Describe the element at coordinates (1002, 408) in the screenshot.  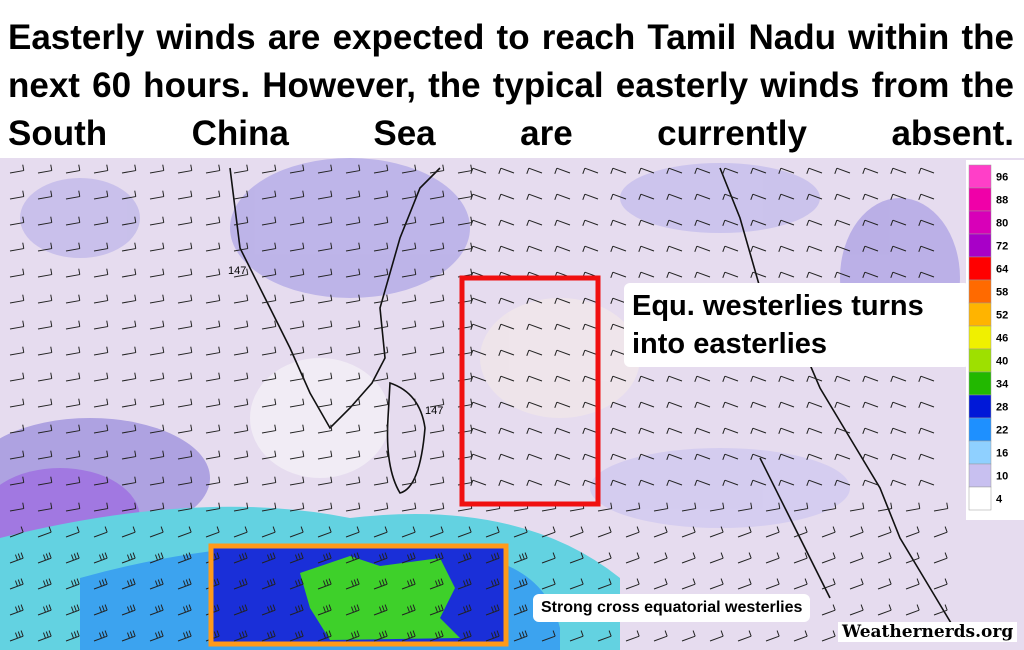
I see `colorbar-label: 28` at that location.